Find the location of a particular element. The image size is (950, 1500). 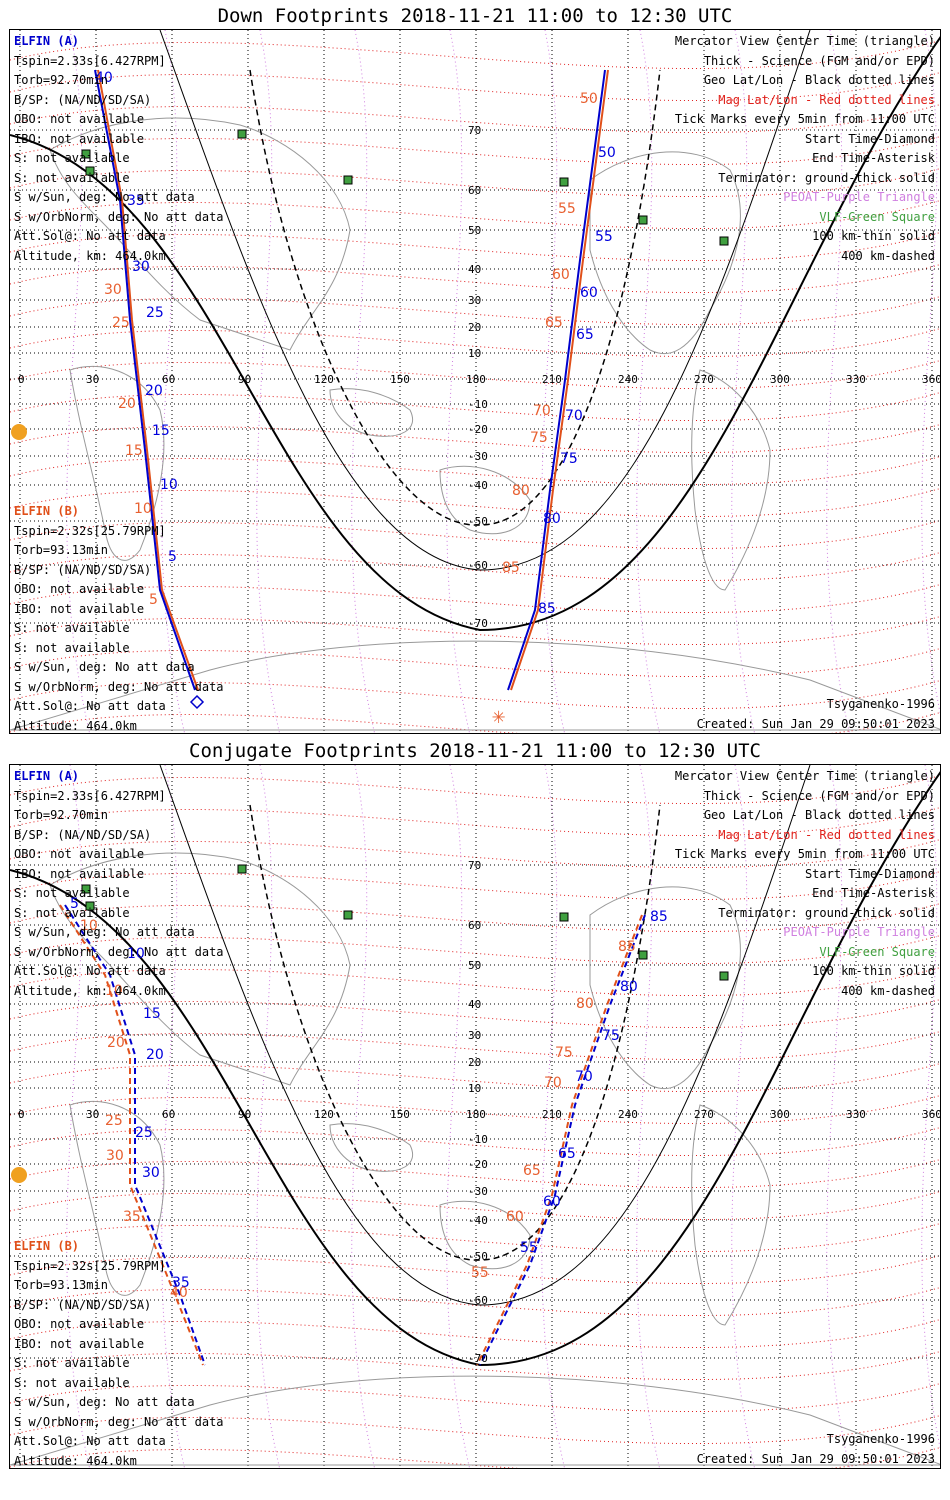

lon-label: 240 is located at coordinates (628, 379).